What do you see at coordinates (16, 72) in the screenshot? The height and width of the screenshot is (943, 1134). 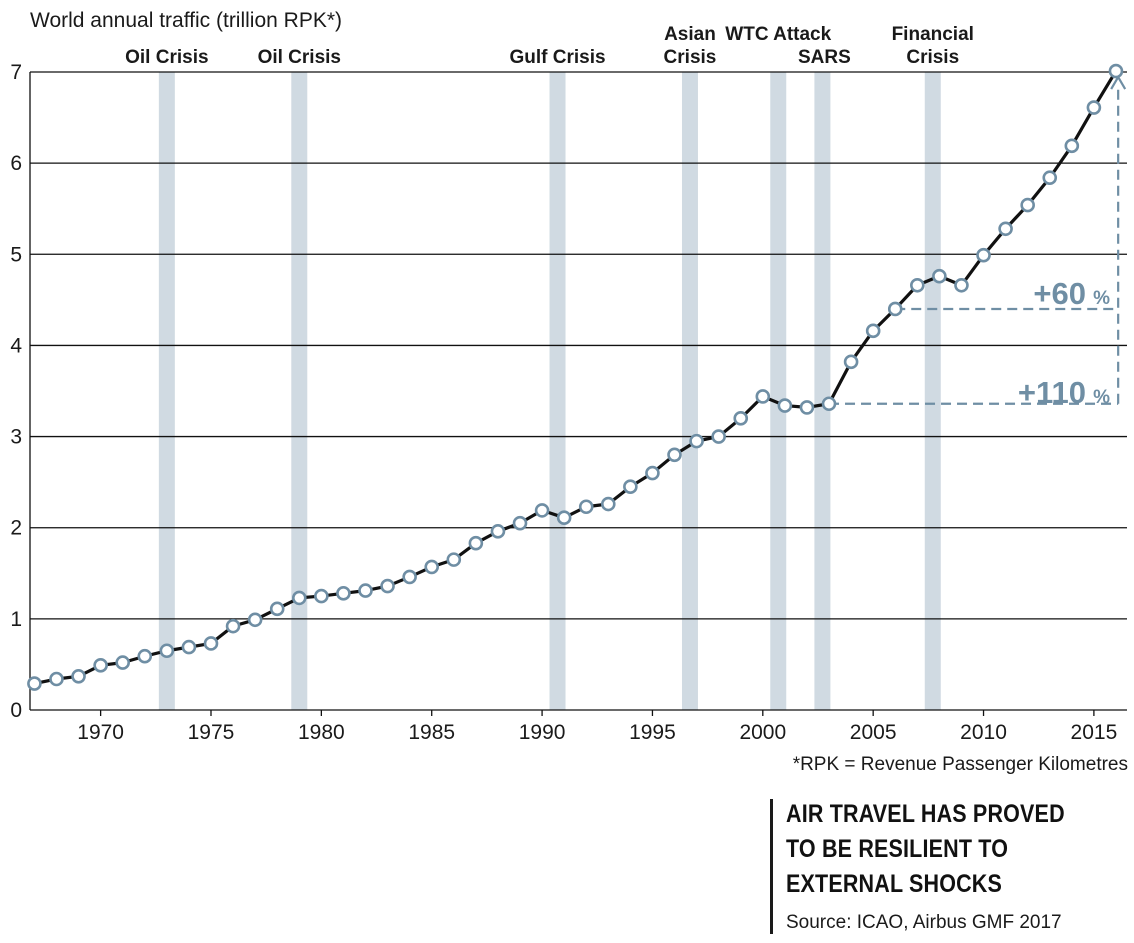 I see `y-tick-label: 7` at bounding box center [16, 72].